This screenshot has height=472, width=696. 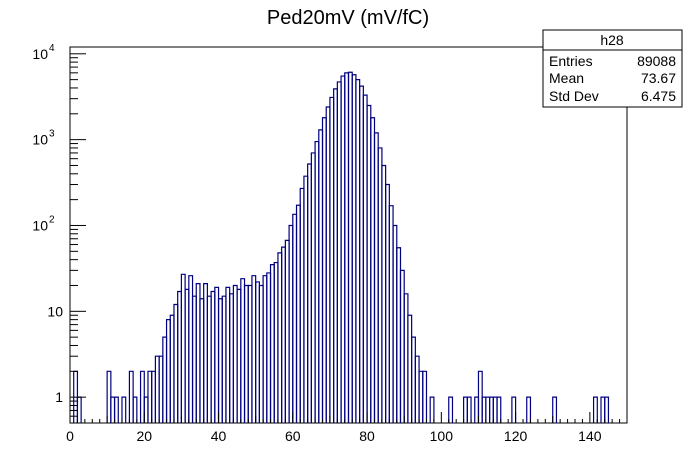 What do you see at coordinates (347, 428) in the screenshot?
I see `x-axis: 0 20 40 60 80 100 120 140` at bounding box center [347, 428].